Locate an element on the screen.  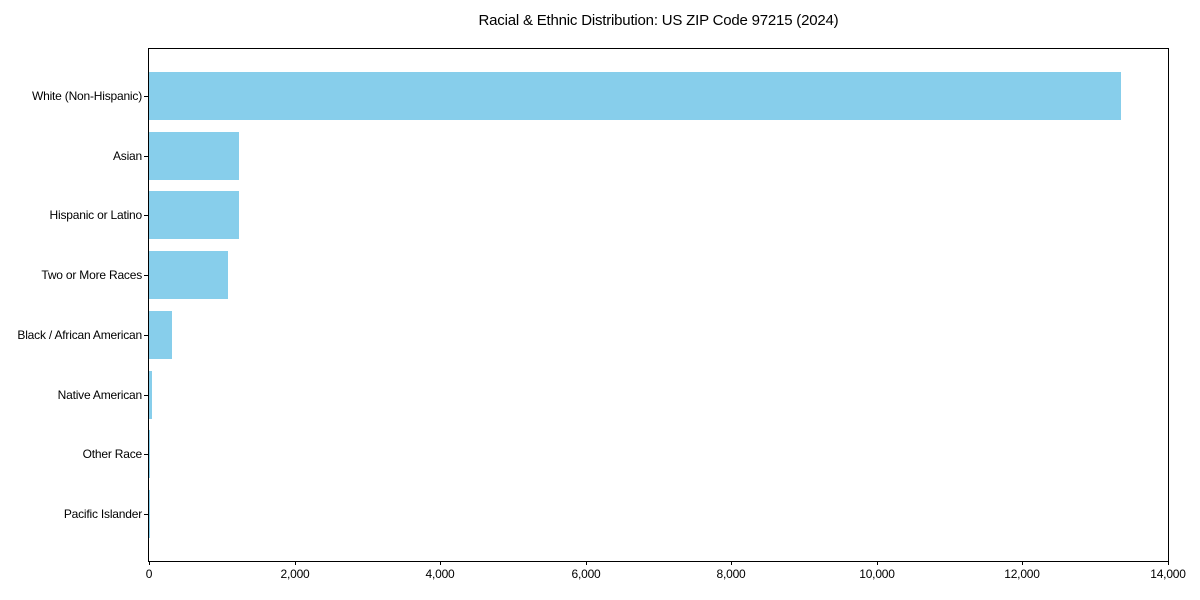
category-label: Two or More Races is located at coordinates (91, 275).